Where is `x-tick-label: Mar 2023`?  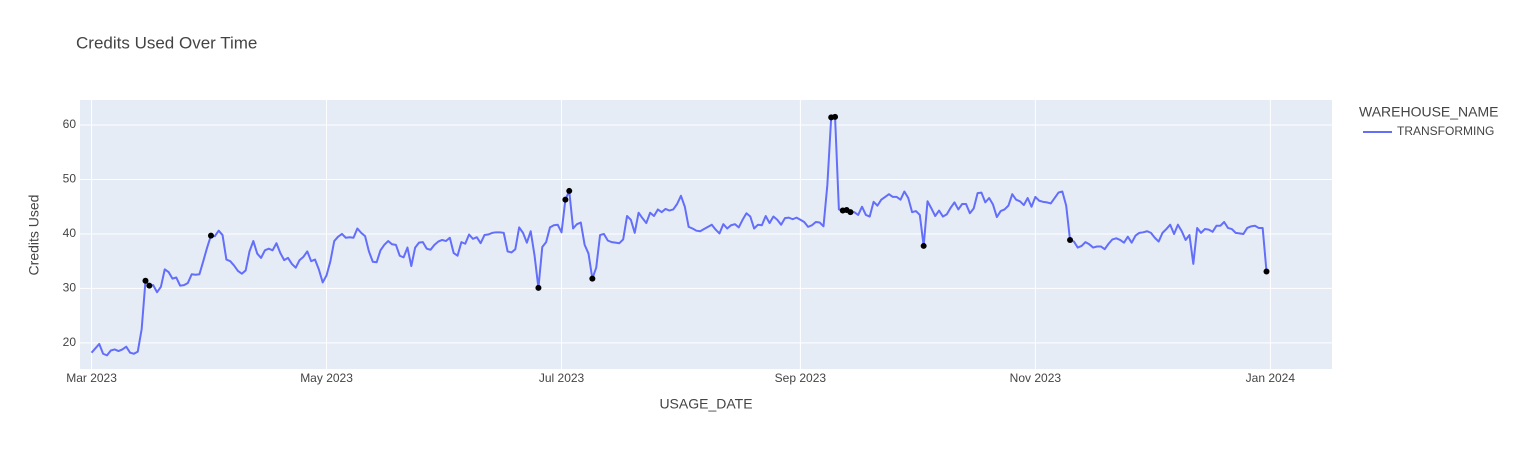 x-tick-label: Mar 2023 is located at coordinates (91, 378).